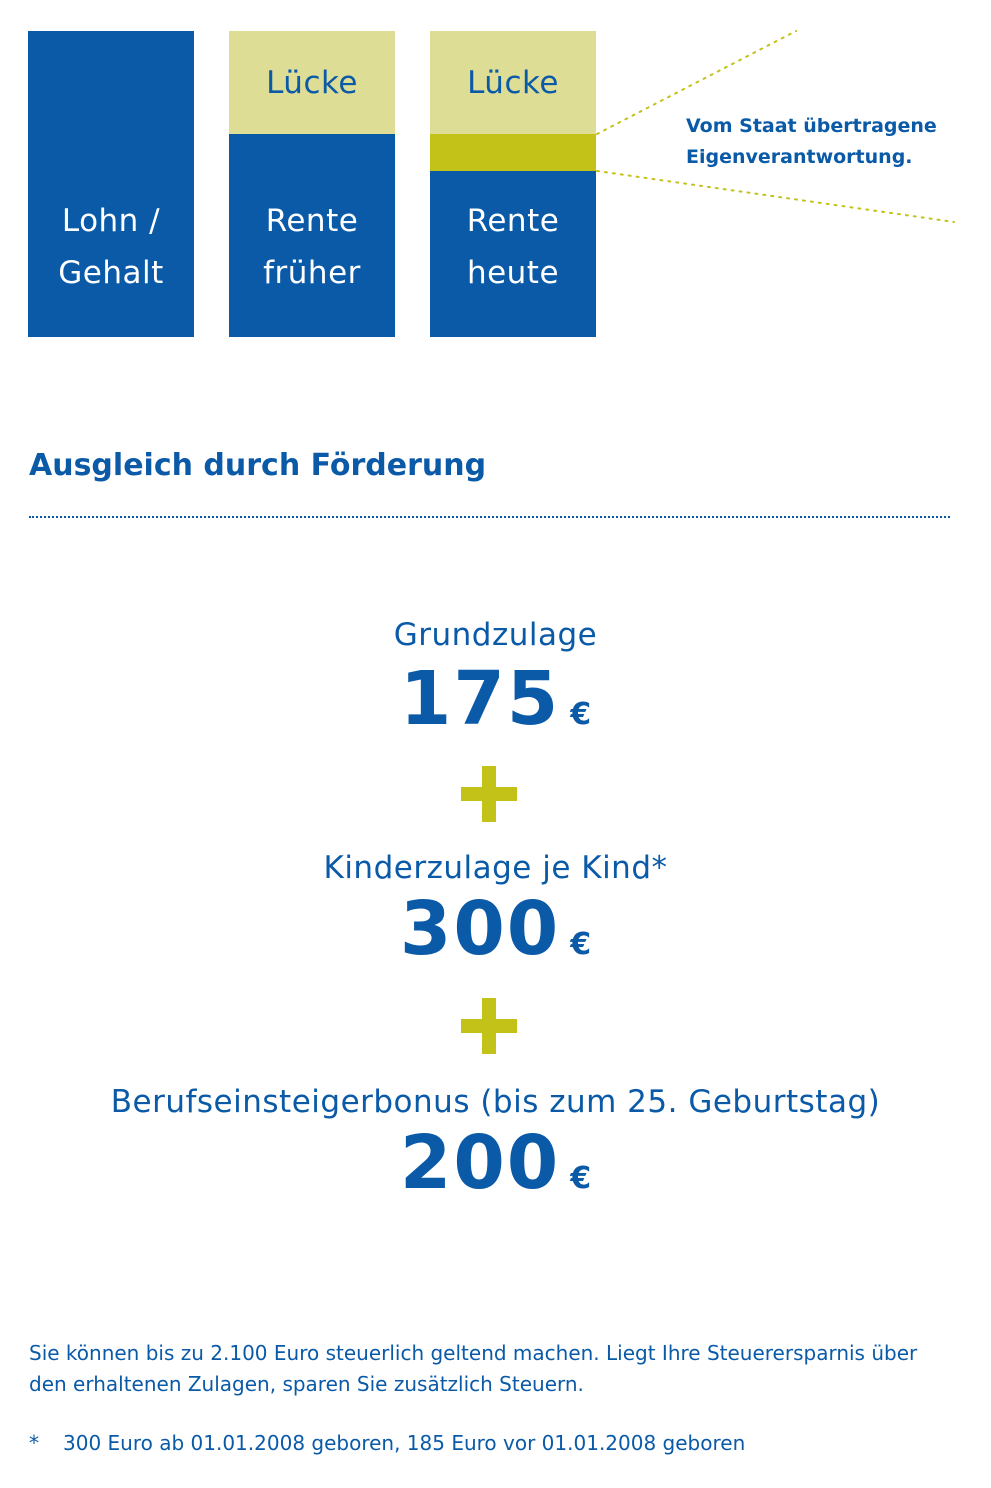 Image resolution: width=991 pixels, height=1488 pixels. What do you see at coordinates (489, 517) in the screenshot?
I see `dotted-divider` at bounding box center [489, 517].